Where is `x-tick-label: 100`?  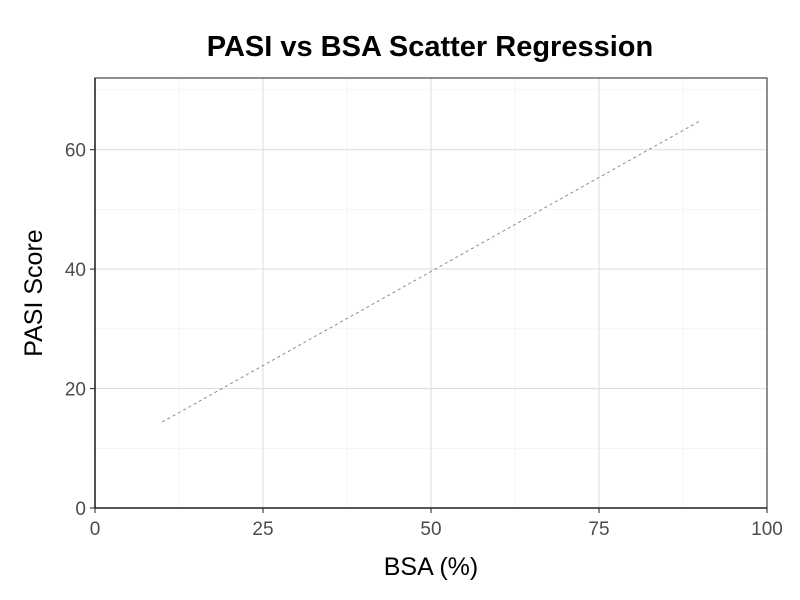 x-tick-label: 100 is located at coordinates (767, 529).